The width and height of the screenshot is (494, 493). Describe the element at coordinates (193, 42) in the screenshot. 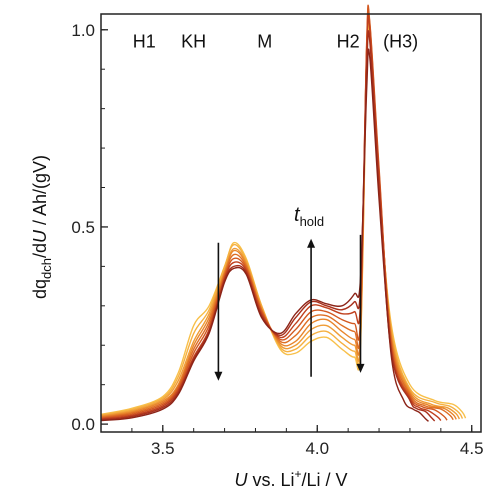

I see `phase-label-kh: KH` at that location.